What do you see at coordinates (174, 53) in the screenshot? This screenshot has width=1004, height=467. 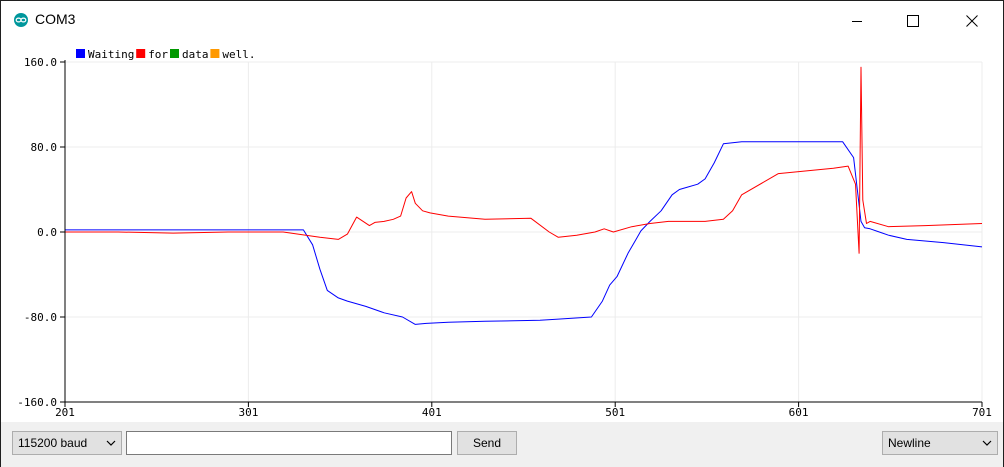 I see `legend-swatch-data` at bounding box center [174, 53].